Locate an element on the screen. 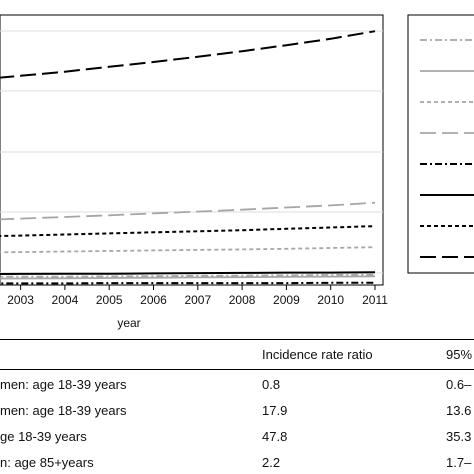  x-axis-title: year is located at coordinates (128, 323).